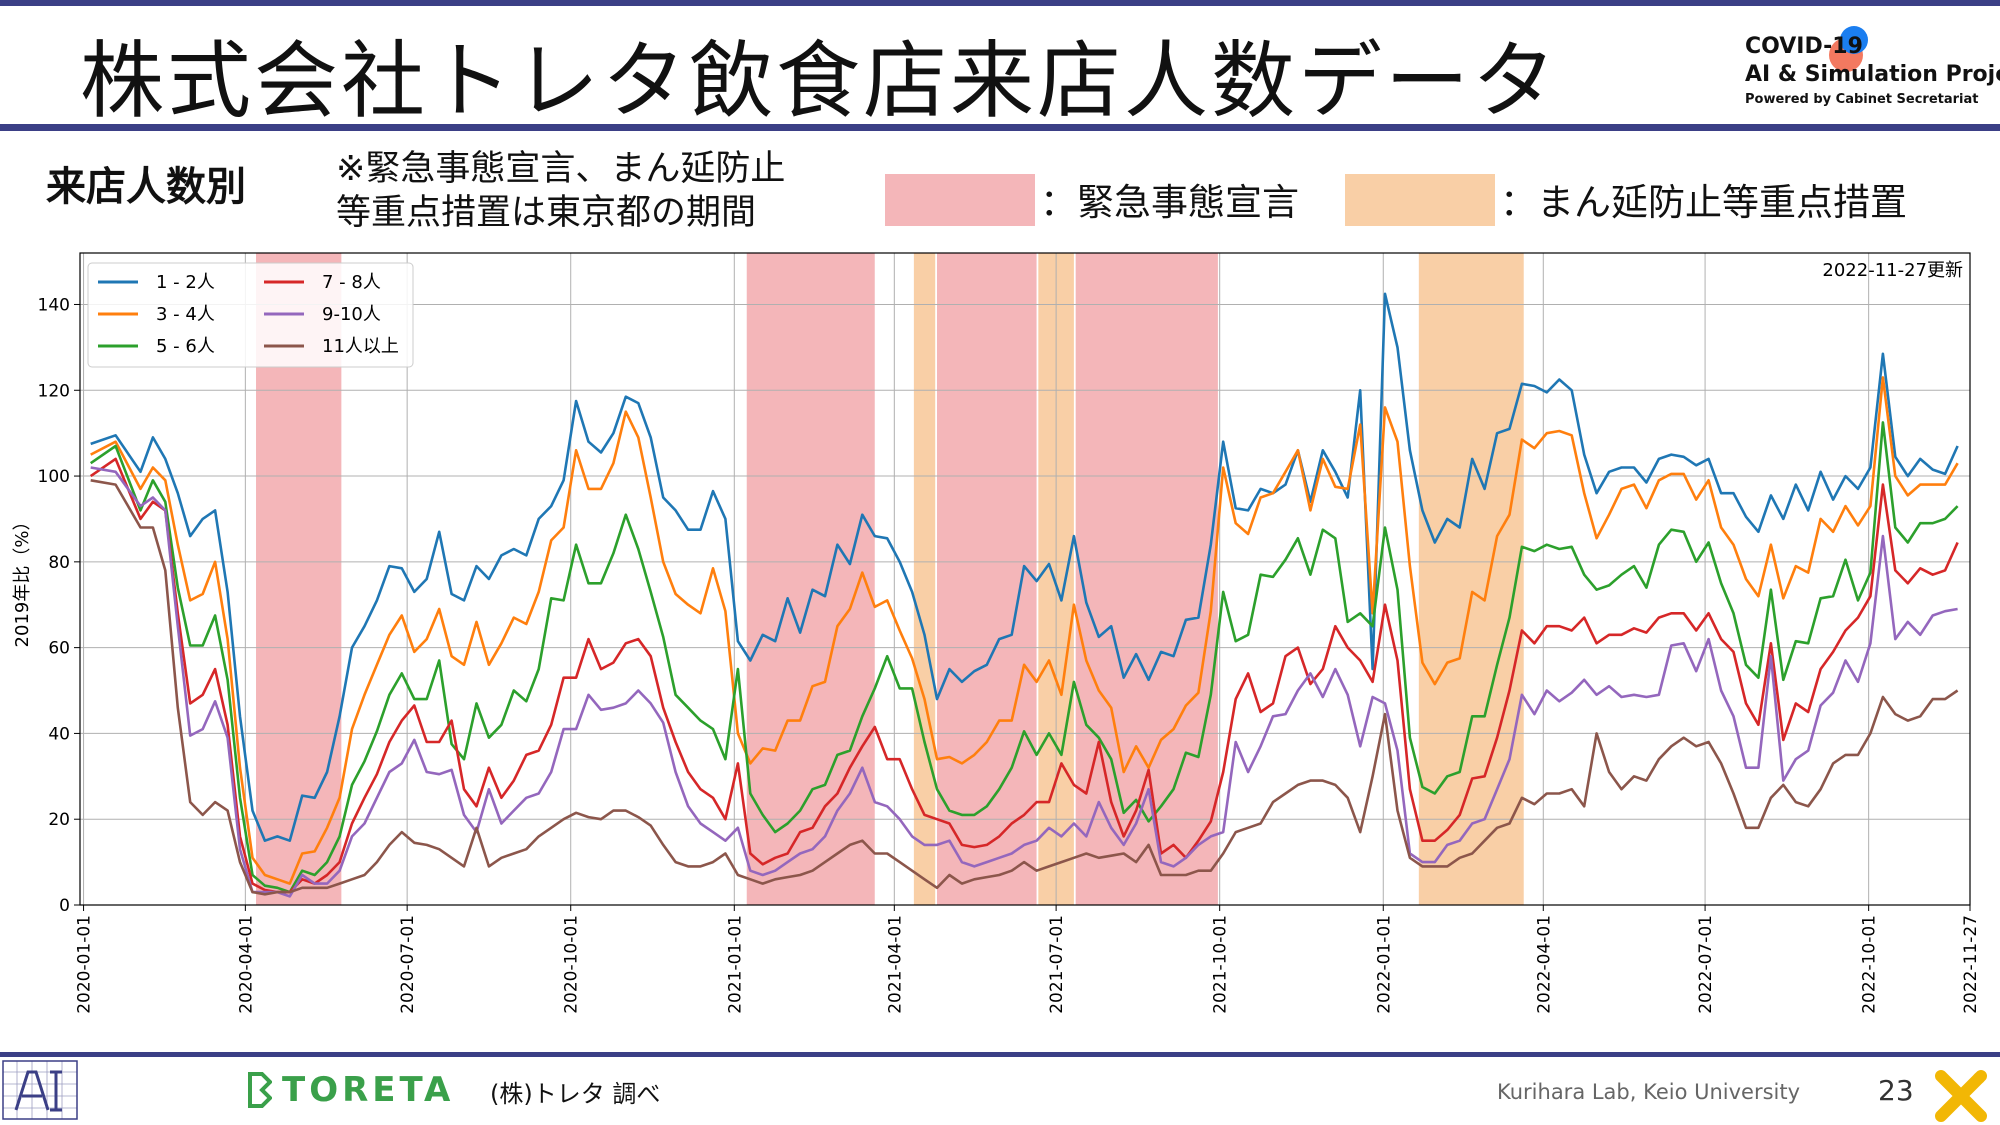 The image size is (2000, 1125). Describe the element at coordinates (546, 213) in the screenshot. I see `period-note-line-2: 等重点措置は東京都の期間` at that location.